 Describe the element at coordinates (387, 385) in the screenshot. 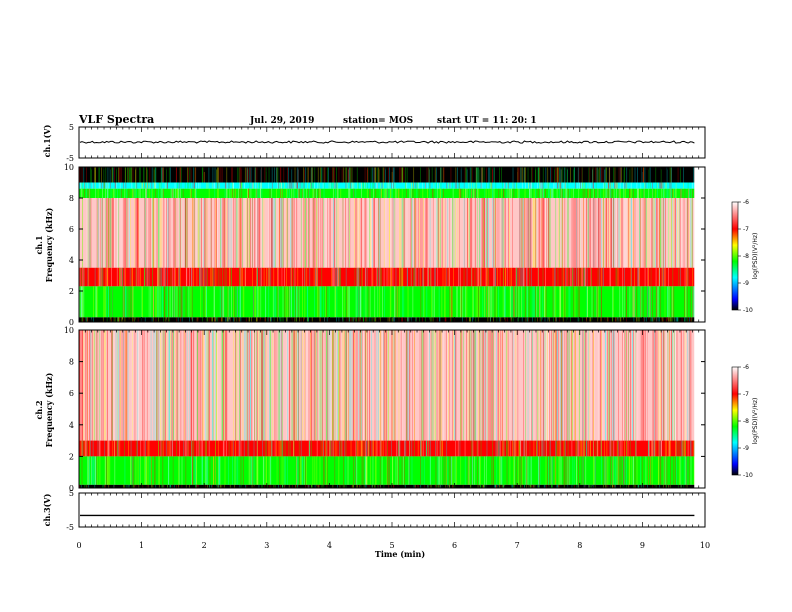

I see `ch2-spectrogram-band` at that location.